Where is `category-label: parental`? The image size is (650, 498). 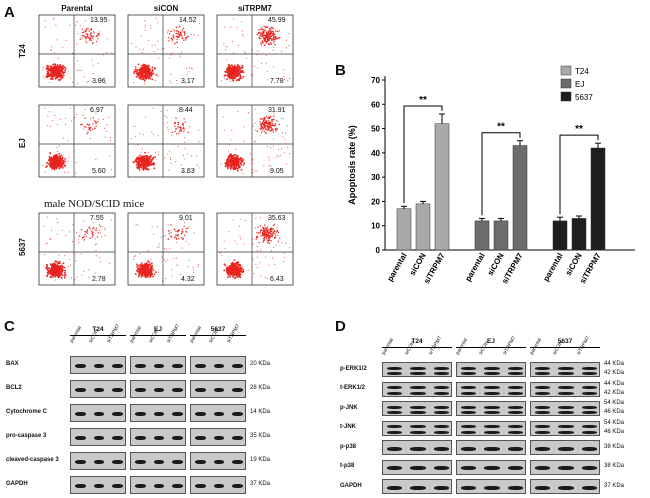
category-label: parental is located at coordinates (396, 267).